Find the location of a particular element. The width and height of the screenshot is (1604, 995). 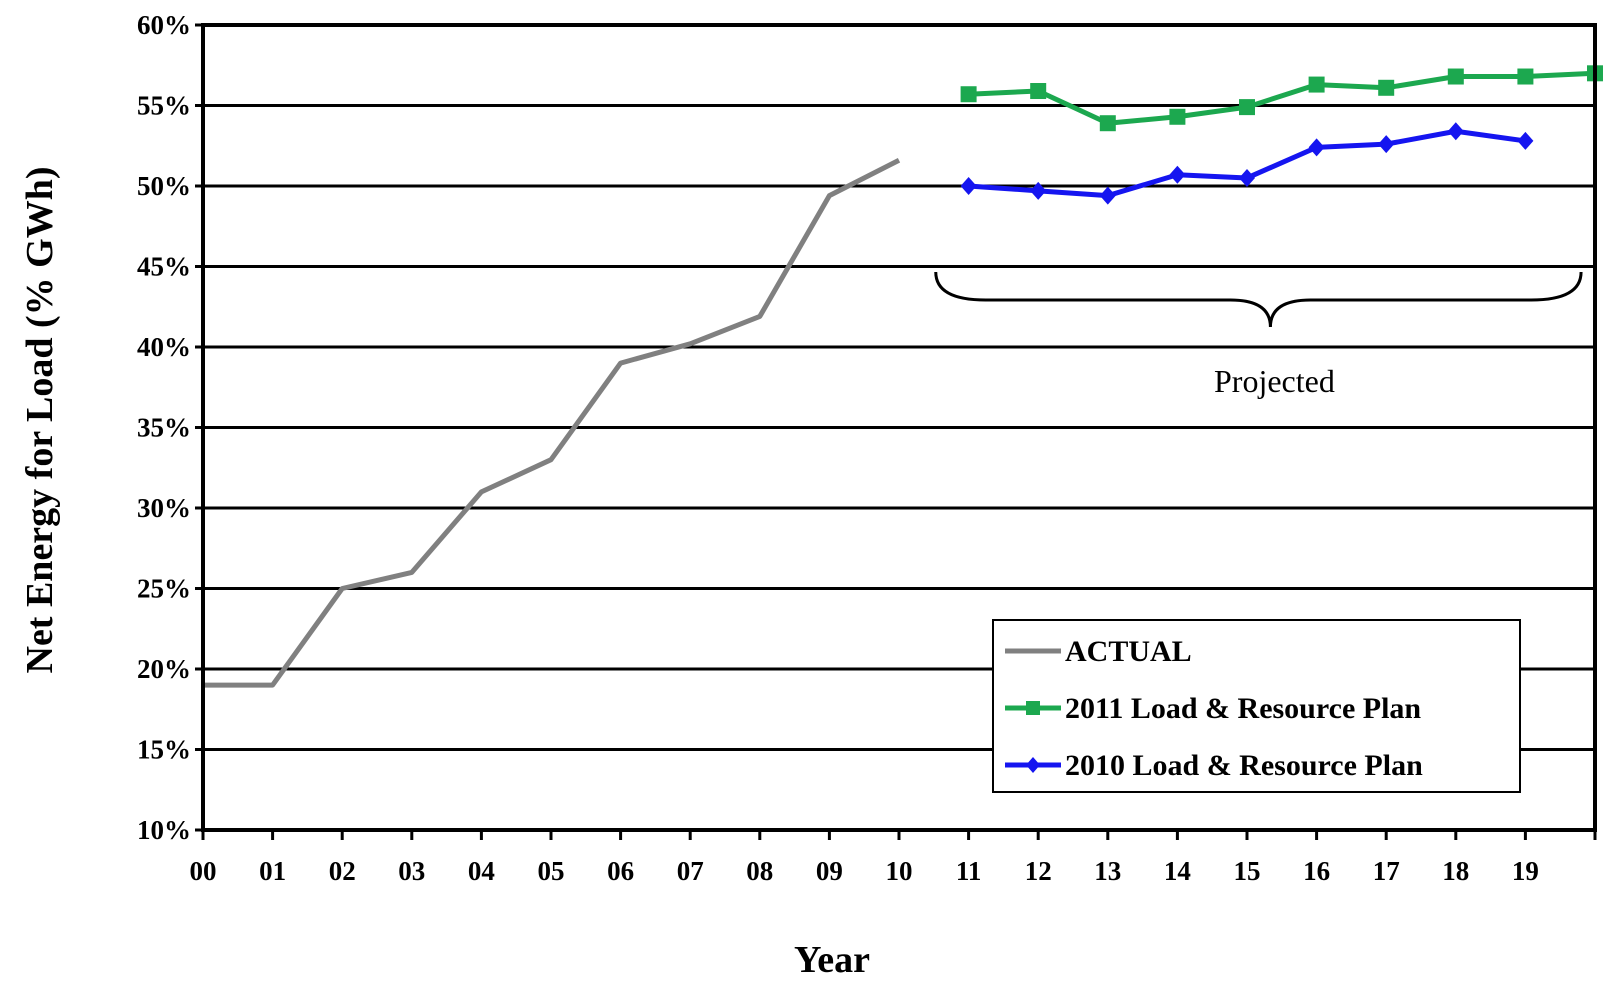

legend-entry: ACTUAL is located at coordinates (1098, 651).